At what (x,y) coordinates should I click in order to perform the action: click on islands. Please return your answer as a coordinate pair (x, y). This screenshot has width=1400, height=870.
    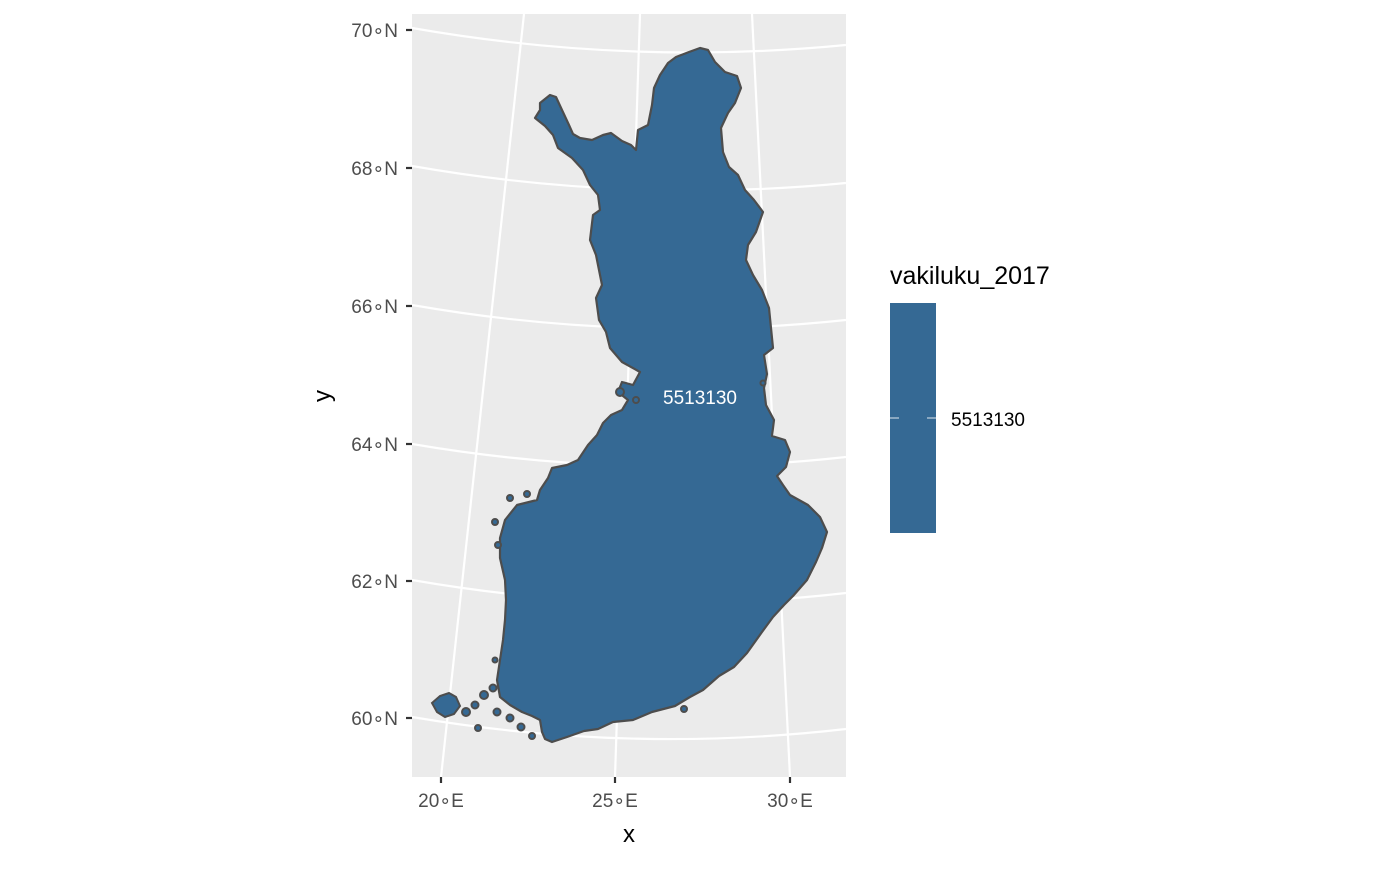
    Looking at the image, I should click on (598, 559).